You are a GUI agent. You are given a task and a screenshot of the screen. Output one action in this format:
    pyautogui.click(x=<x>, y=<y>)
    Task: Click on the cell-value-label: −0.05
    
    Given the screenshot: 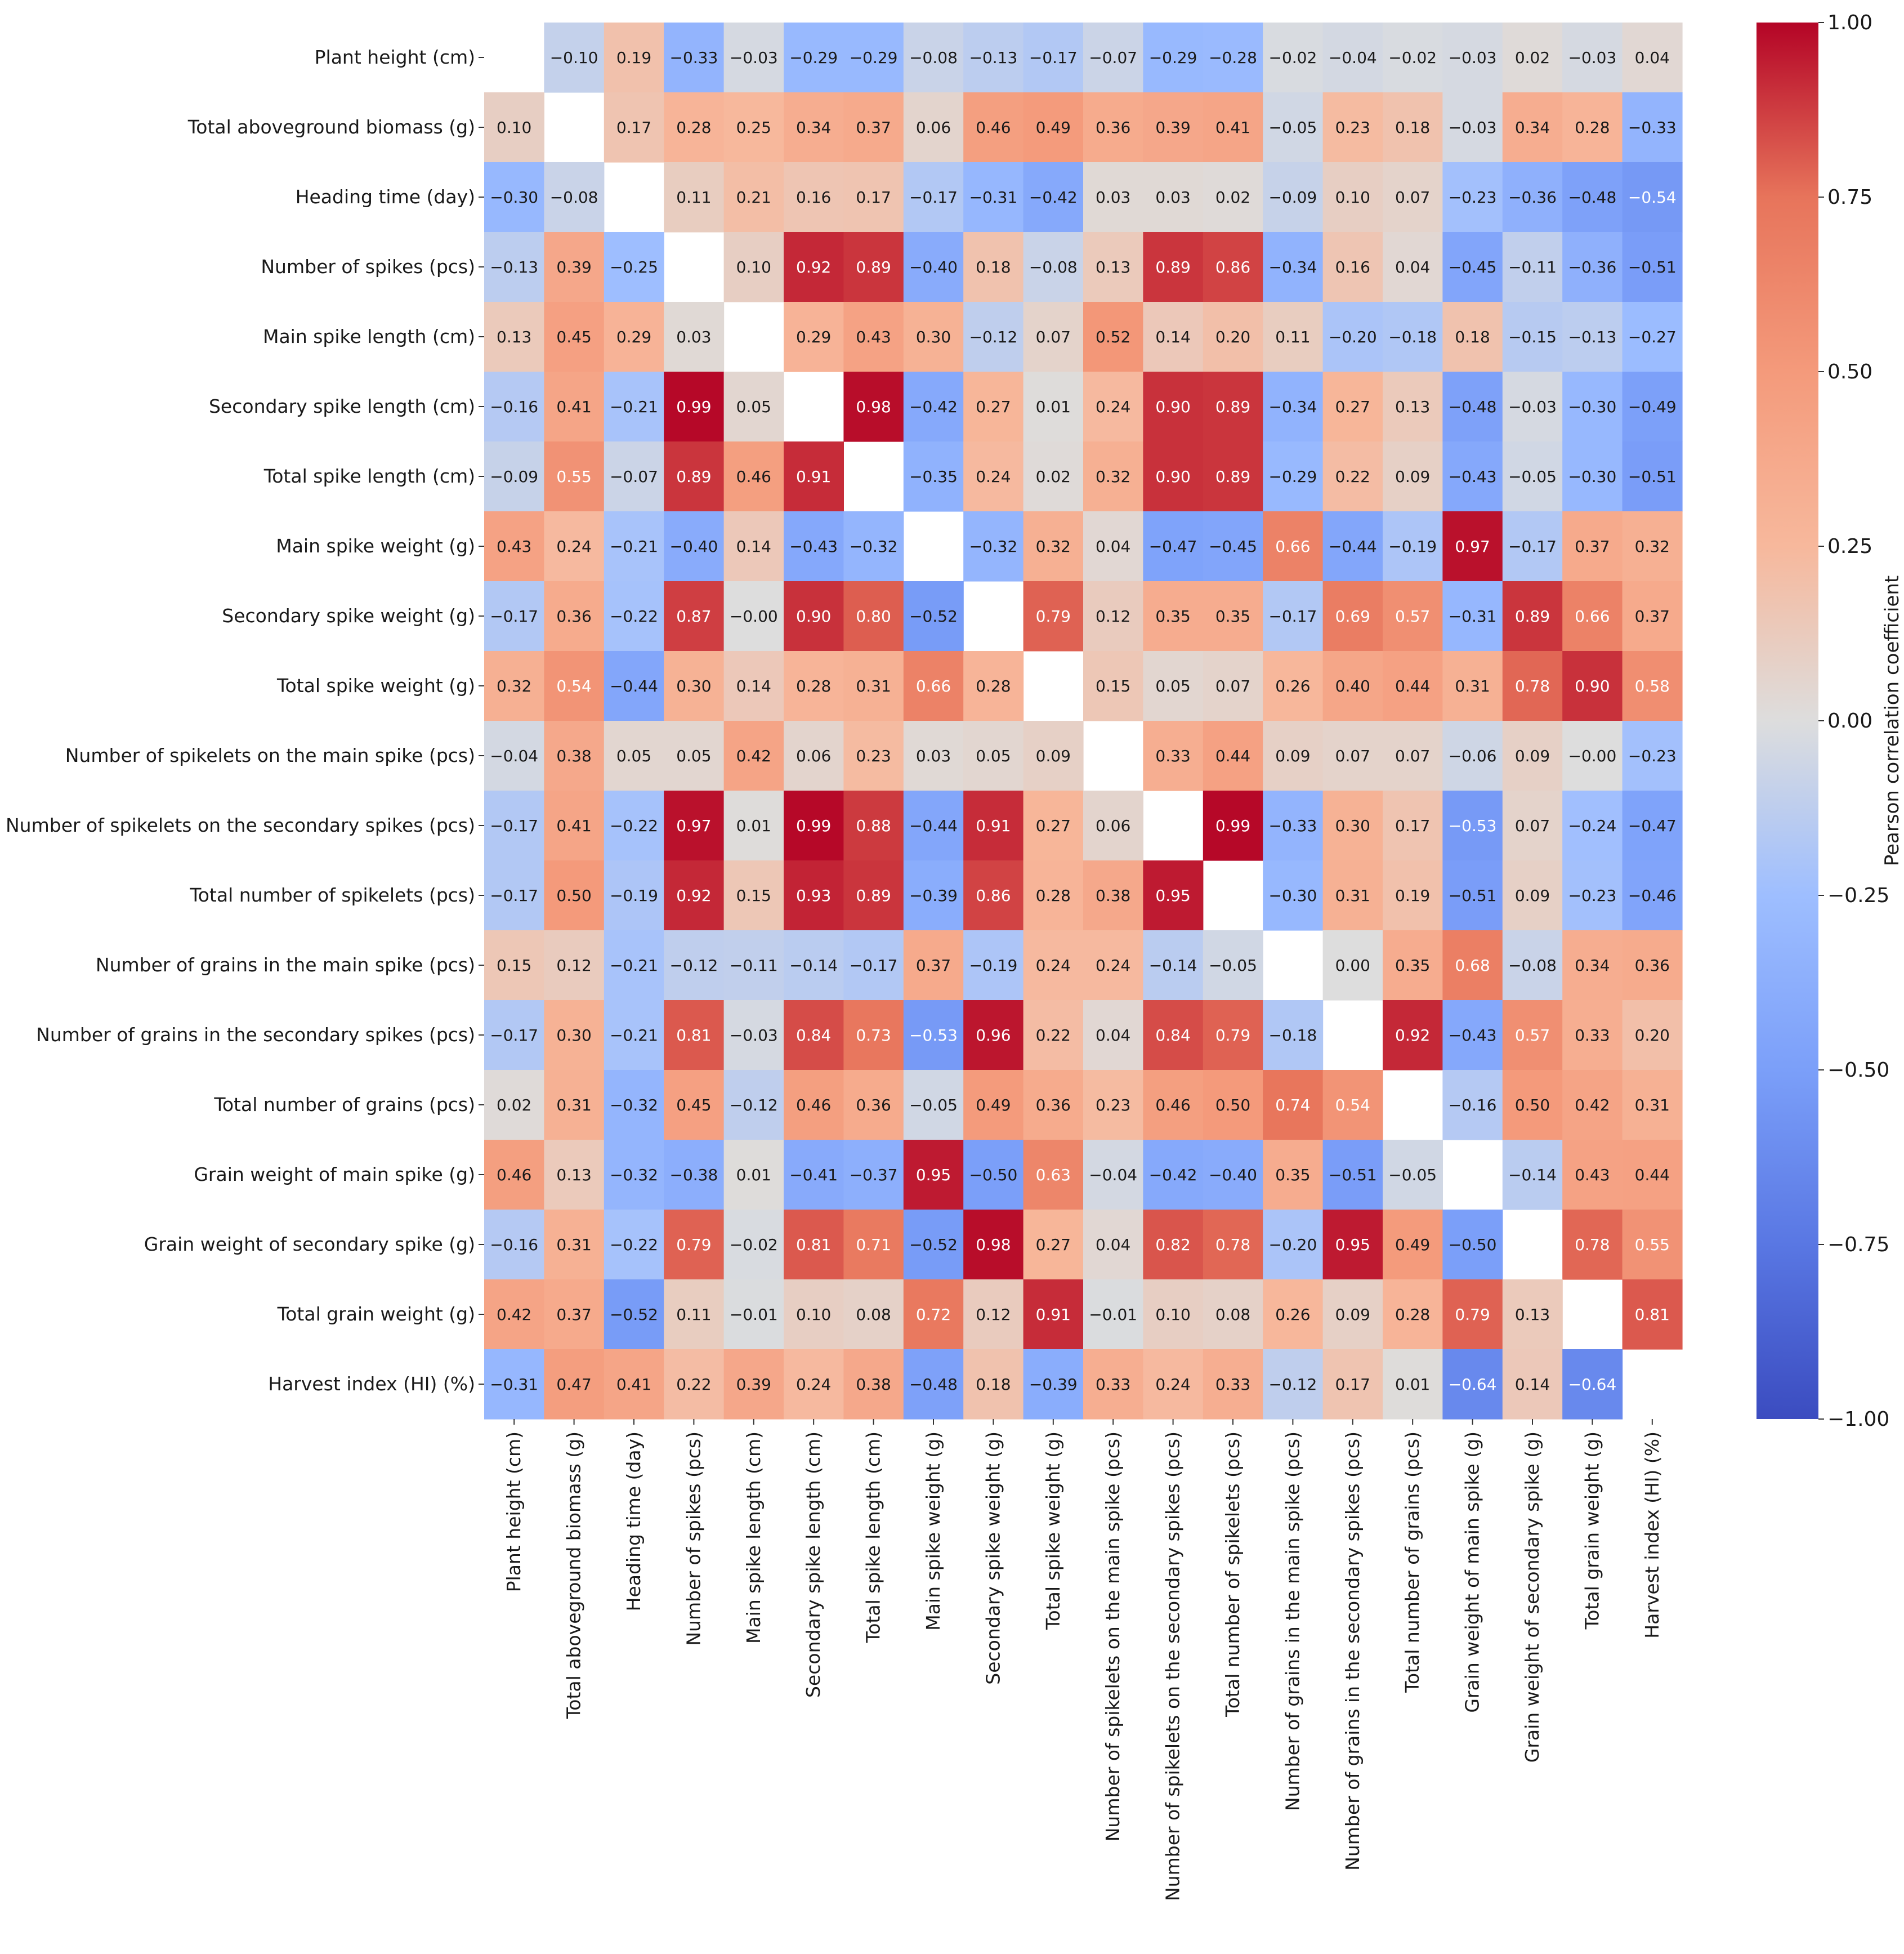 What is the action you would take?
    pyautogui.click(x=1532, y=476)
    